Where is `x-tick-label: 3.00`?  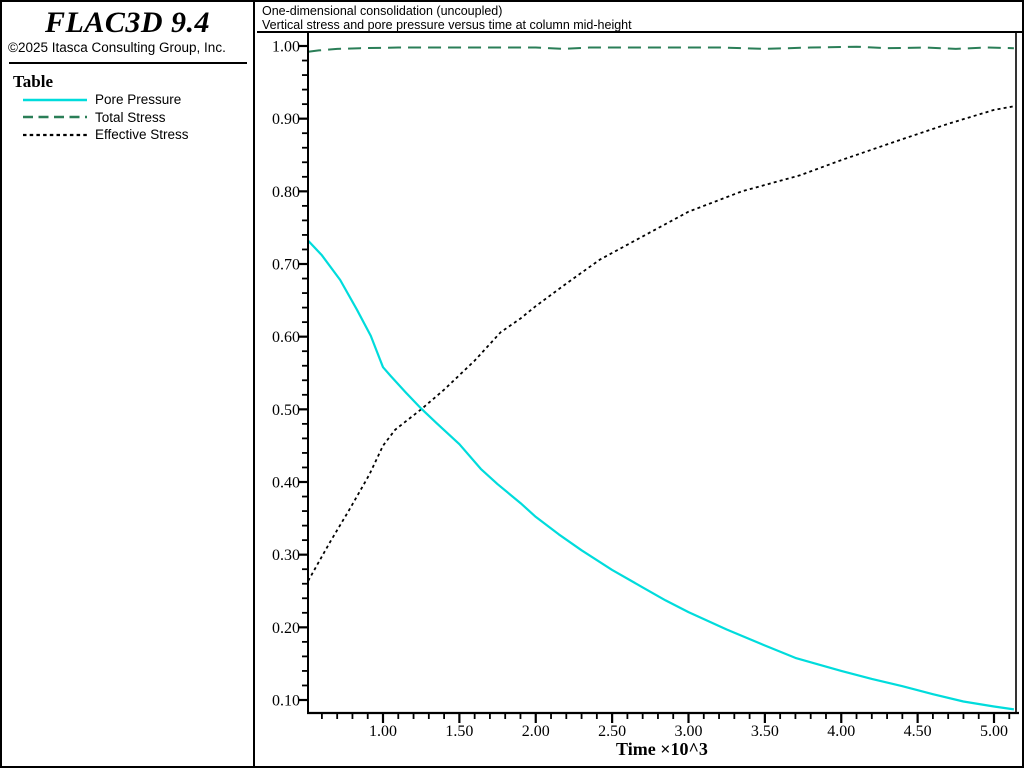 x-tick-label: 3.00 is located at coordinates (689, 731).